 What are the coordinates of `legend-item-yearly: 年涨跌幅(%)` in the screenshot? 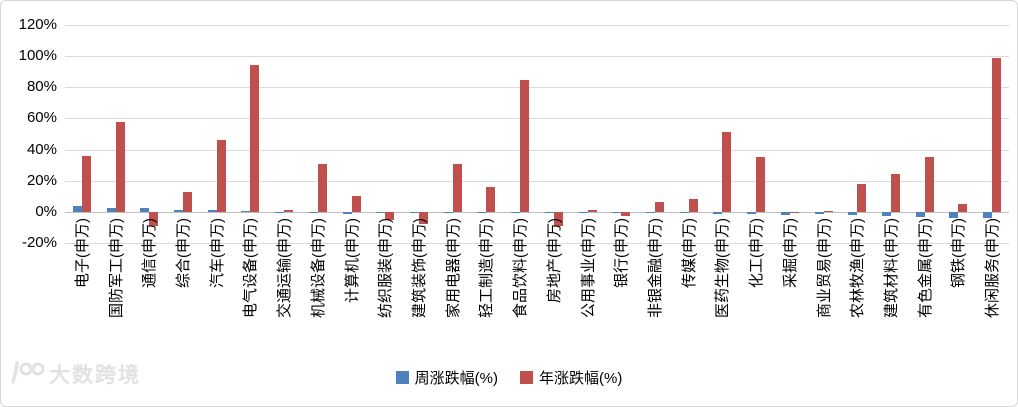 It's located at (571, 377).